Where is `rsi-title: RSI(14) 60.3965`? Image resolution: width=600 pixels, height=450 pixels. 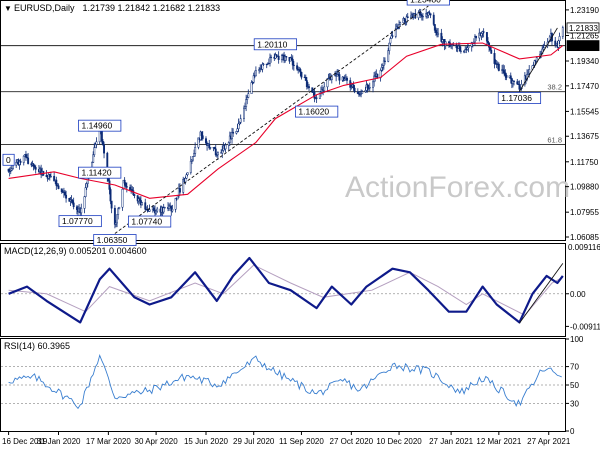 rsi-title: RSI(14) 60.3965 is located at coordinates (37, 346).